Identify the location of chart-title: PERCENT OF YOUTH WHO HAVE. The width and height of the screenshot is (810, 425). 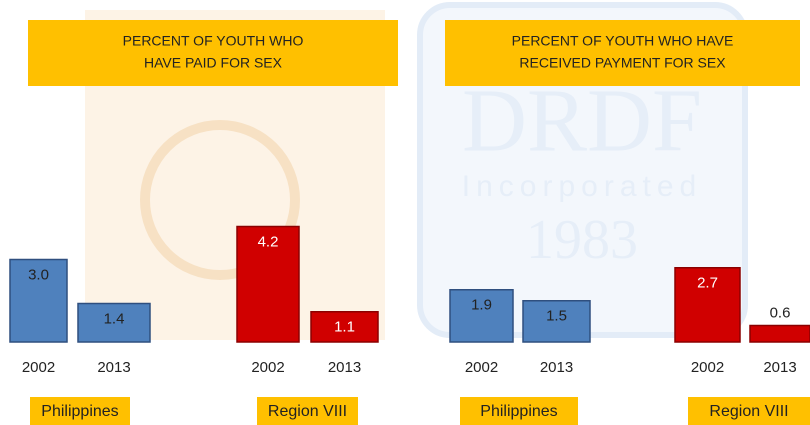
(623, 41).